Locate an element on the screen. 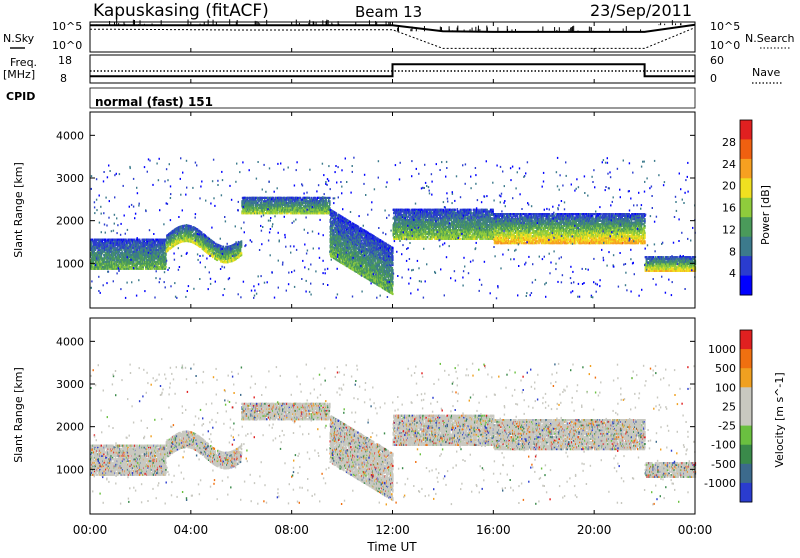 The image size is (800, 558). noise-right-tick-top: 10^5 is located at coordinates (725, 26).